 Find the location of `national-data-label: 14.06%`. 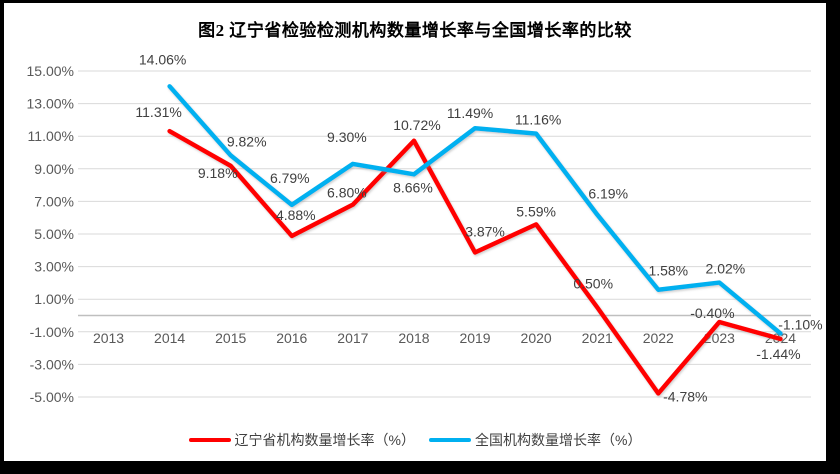

national-data-label: 14.06% is located at coordinates (162, 59).